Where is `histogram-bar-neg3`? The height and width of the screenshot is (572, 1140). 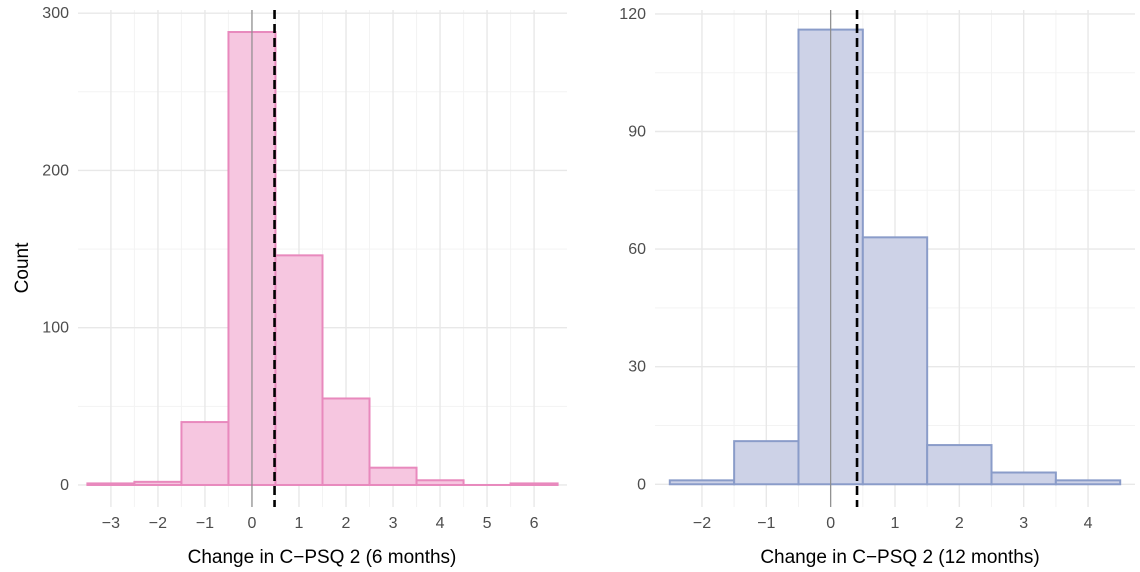 histogram-bar-neg3 is located at coordinates (111, 484).